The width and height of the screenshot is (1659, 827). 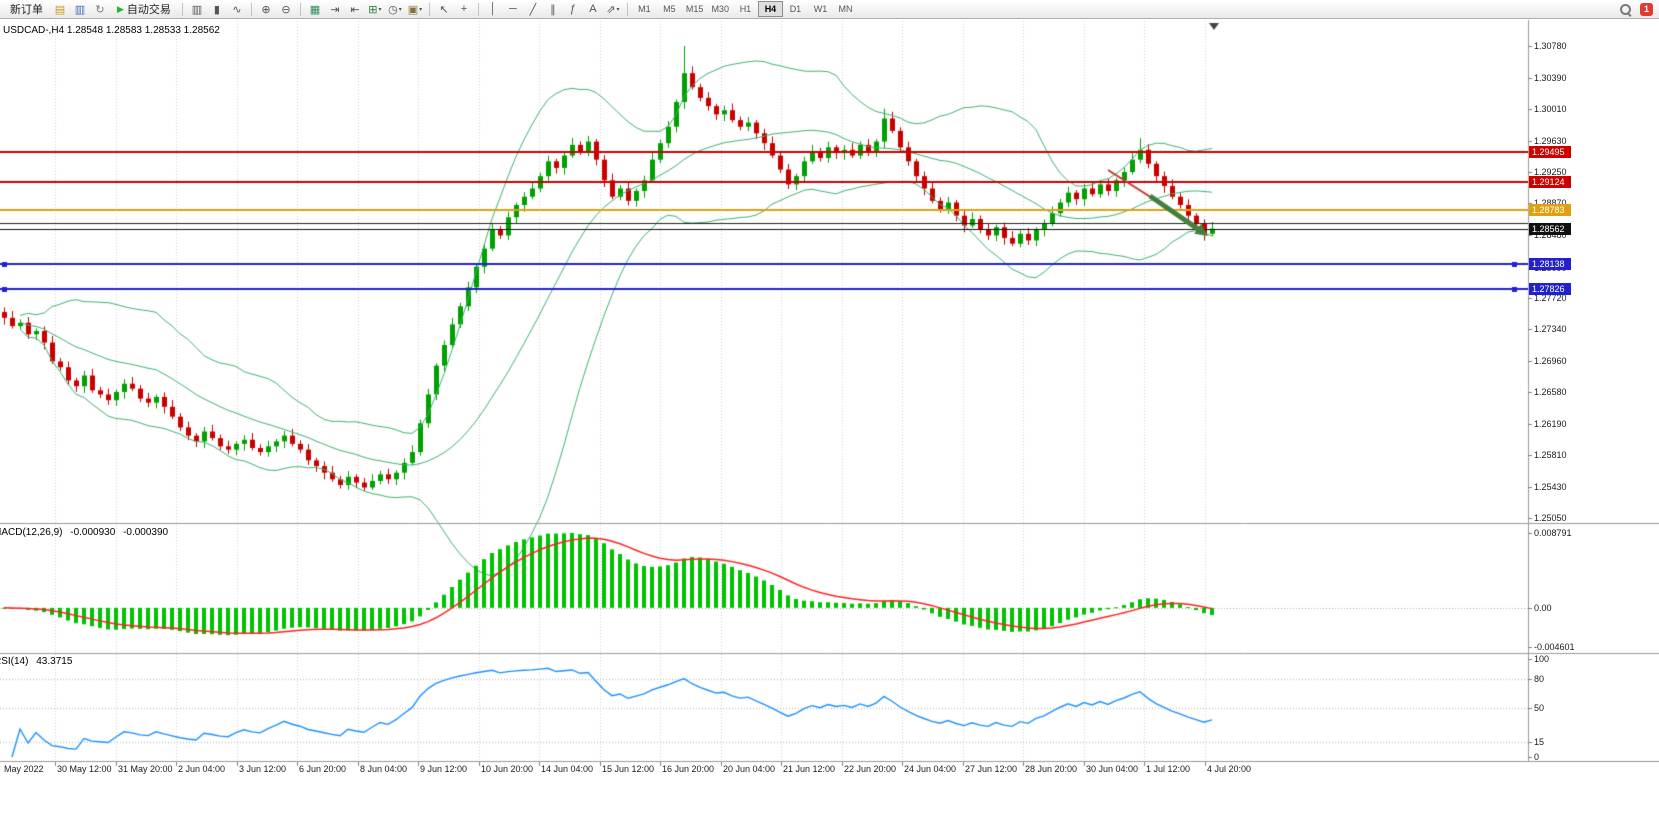 What do you see at coordinates (54, 661) in the screenshot?
I see `rsi-value: 43.3715` at bounding box center [54, 661].